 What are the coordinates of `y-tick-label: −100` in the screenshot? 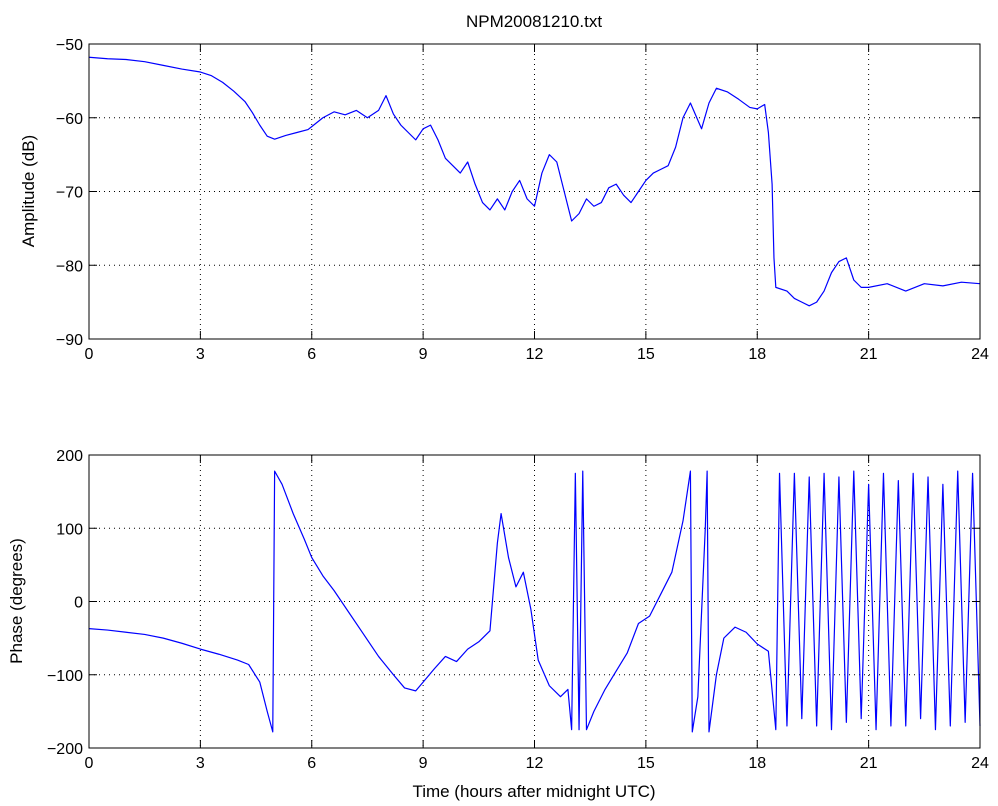 It's located at (65, 676).